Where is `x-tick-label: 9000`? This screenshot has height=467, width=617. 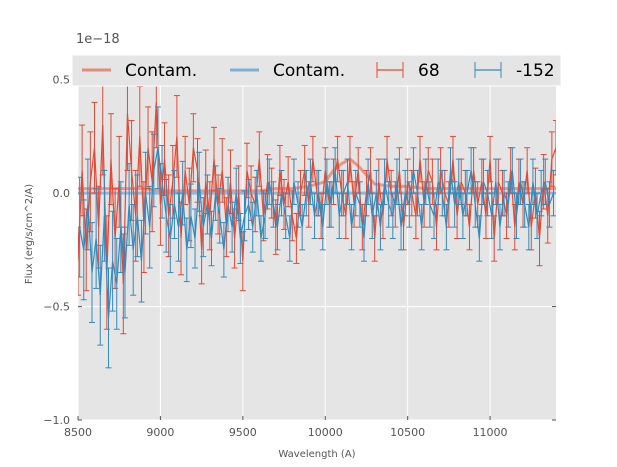
x-tick-label: 9000 is located at coordinates (160, 432).